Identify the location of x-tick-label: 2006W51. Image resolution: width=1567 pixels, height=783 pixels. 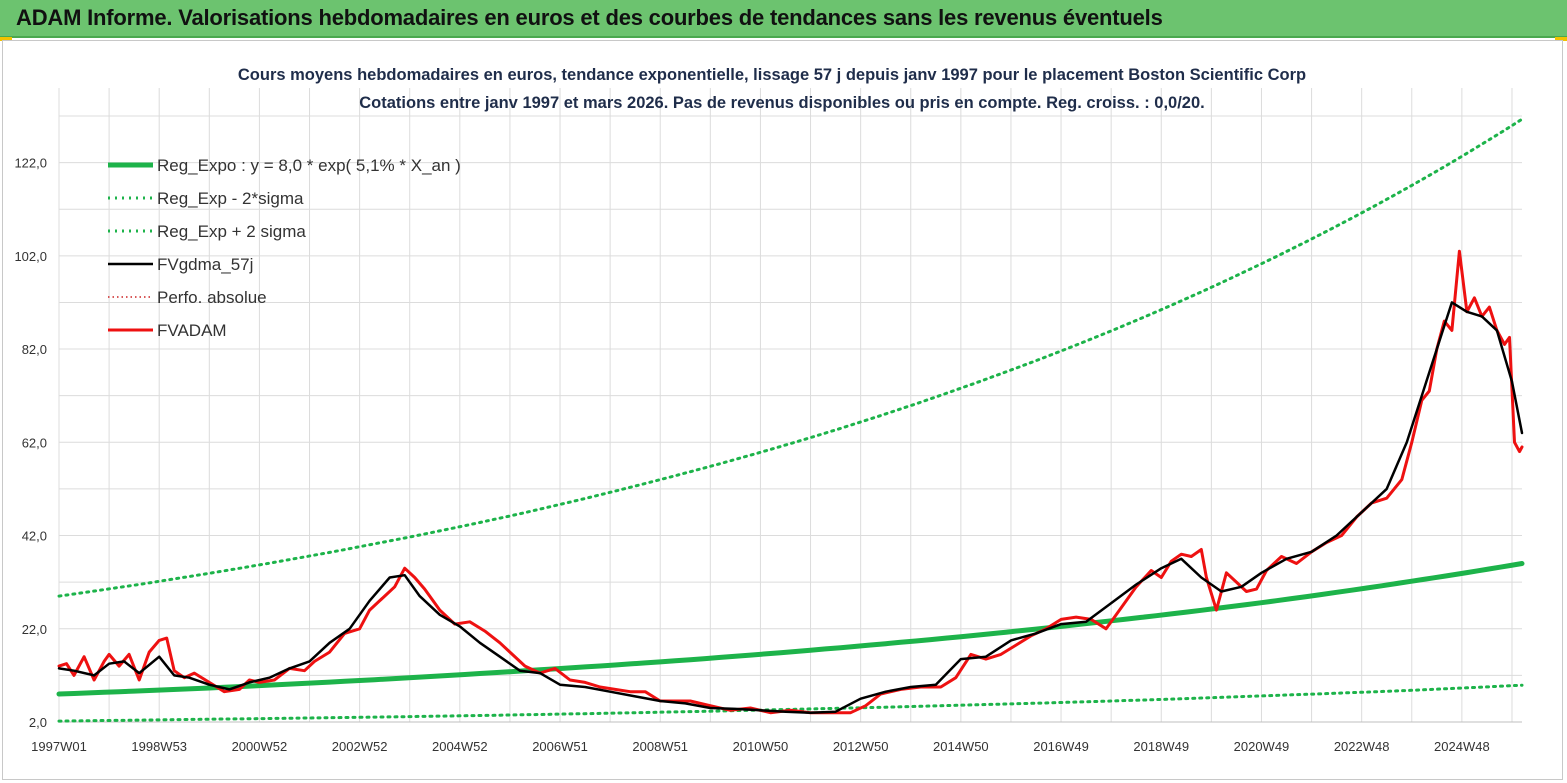
(560, 746).